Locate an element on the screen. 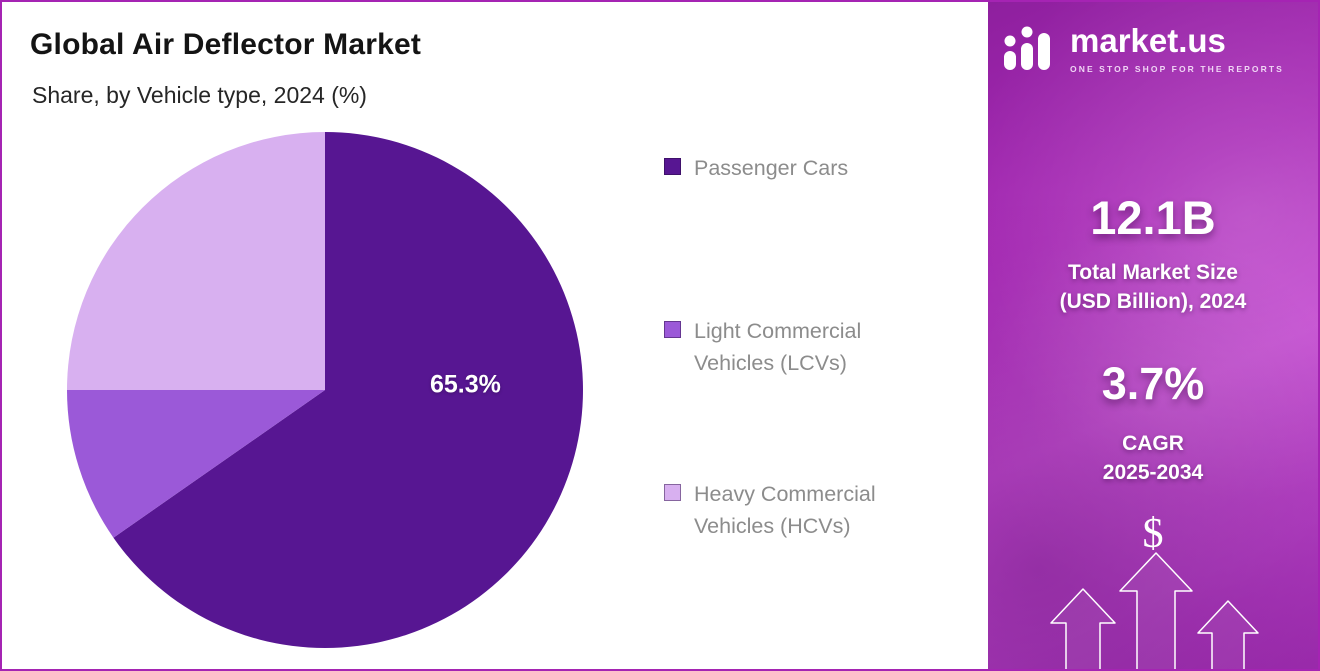 The height and width of the screenshot is (671, 1320). brand-name: market.us is located at coordinates (1148, 40).